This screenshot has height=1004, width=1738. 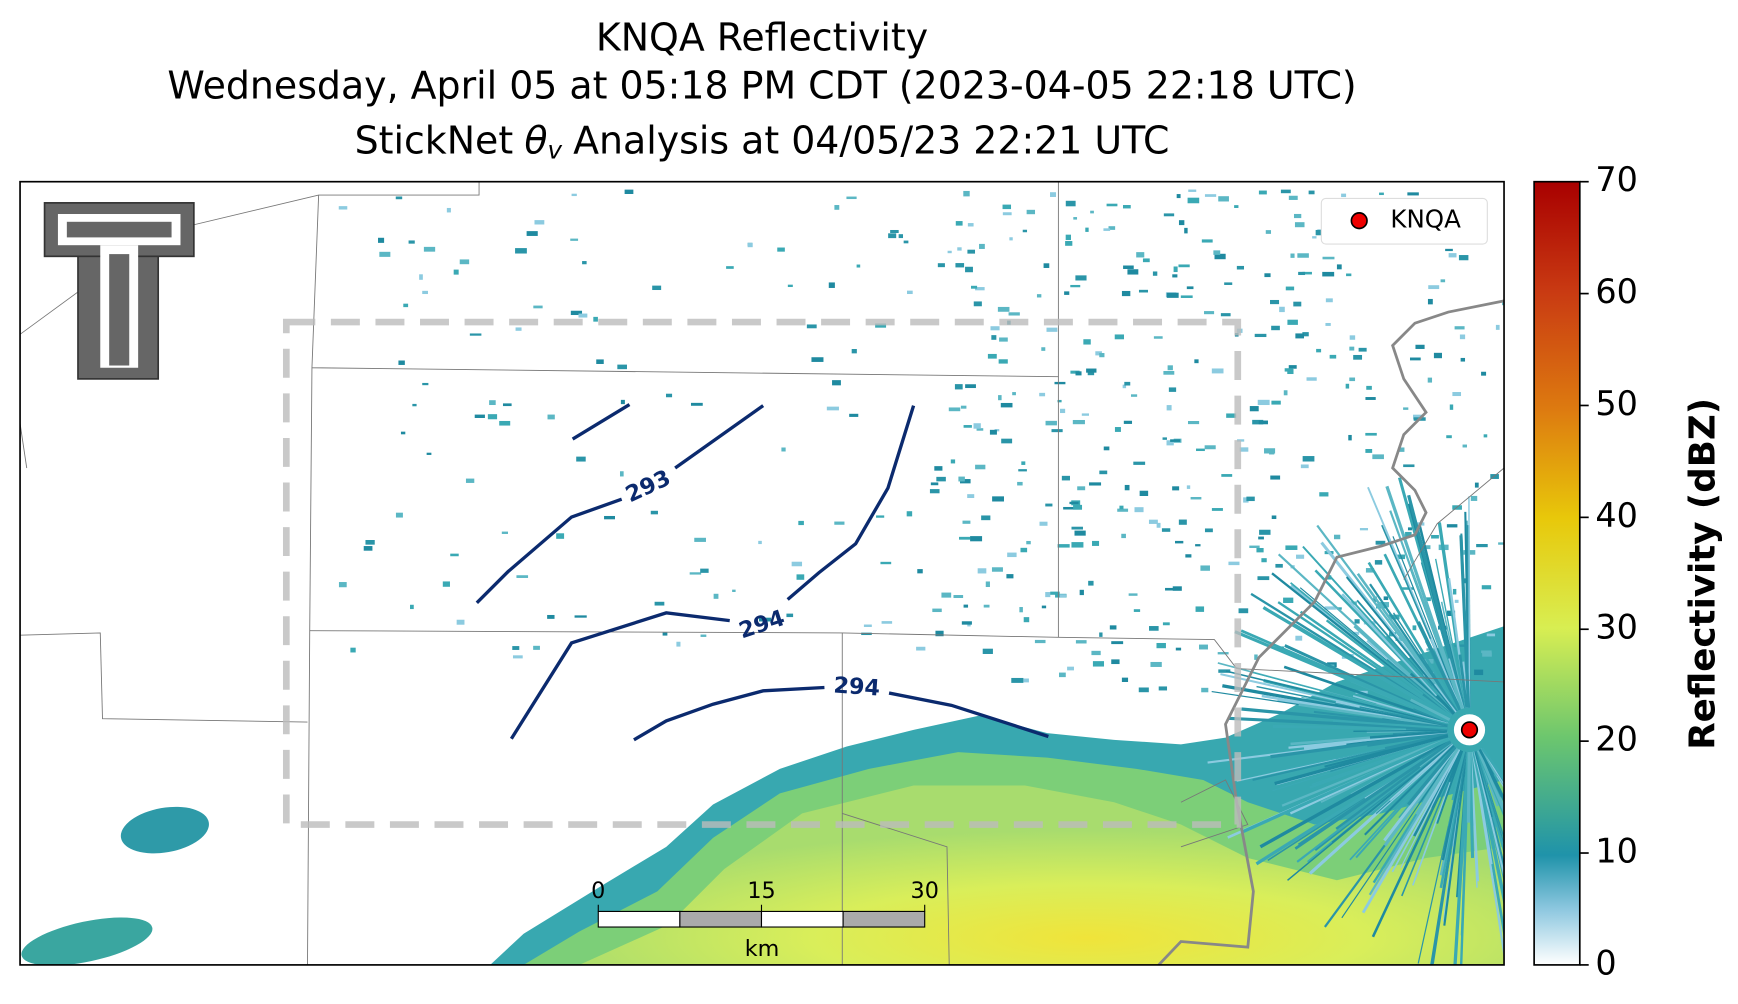 I want to click on contour-line, so click(x=729, y=713).